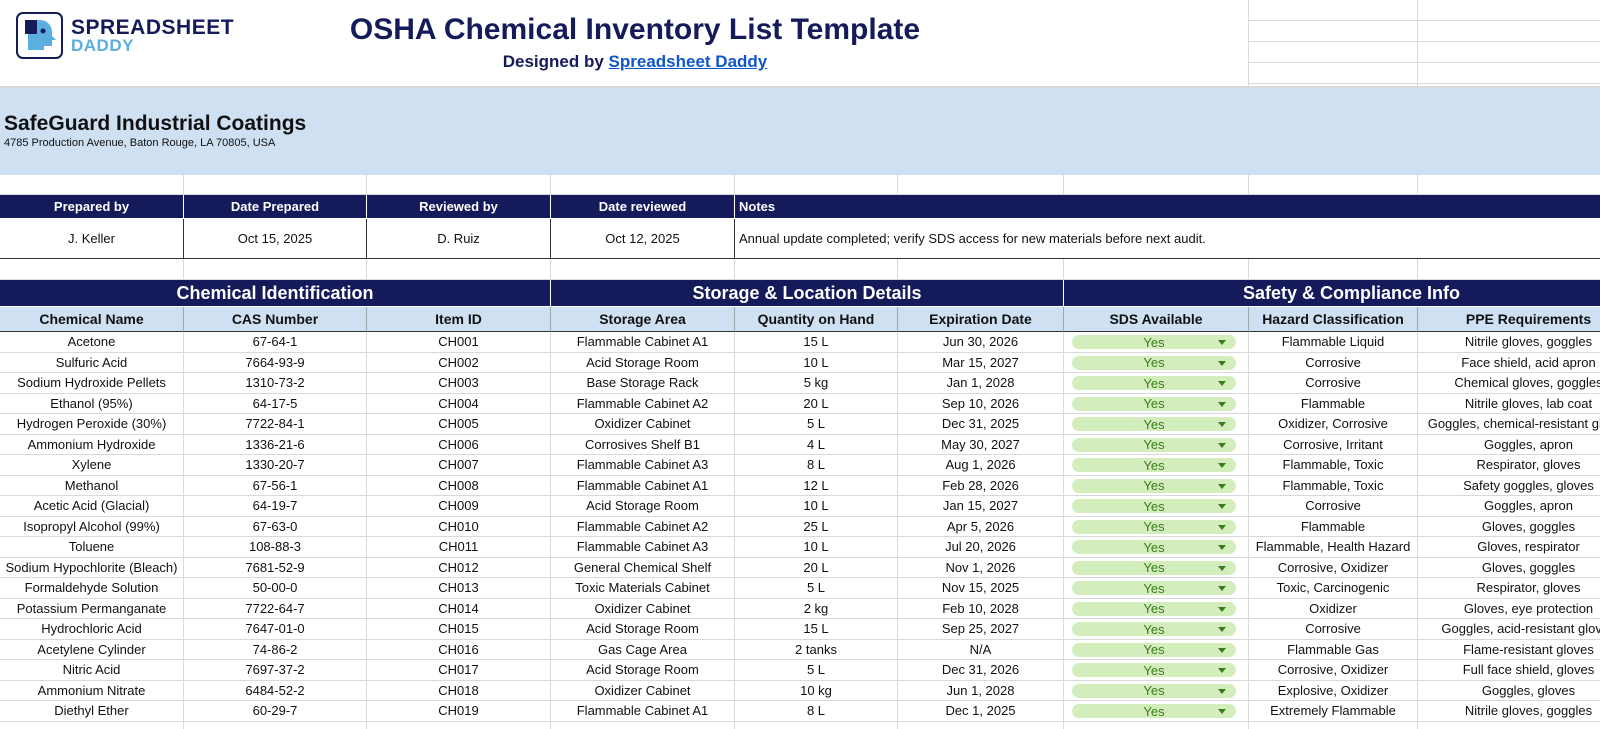 Image resolution: width=1600 pixels, height=729 pixels. I want to click on table-cell: CH007, so click(459, 465).